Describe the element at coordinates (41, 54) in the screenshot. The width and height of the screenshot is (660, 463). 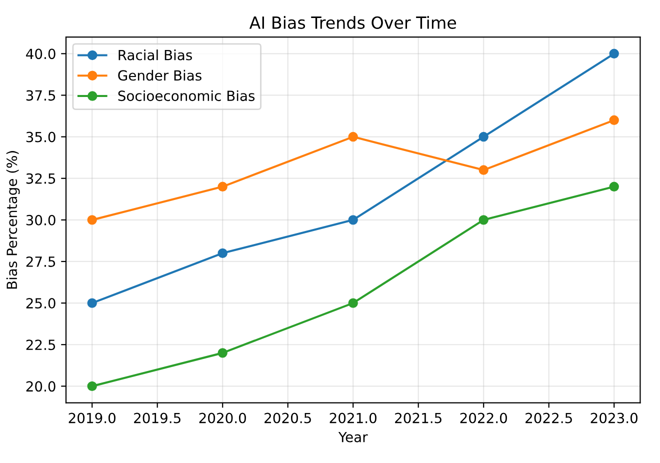
I see `y-tick-label: 40.0` at that location.